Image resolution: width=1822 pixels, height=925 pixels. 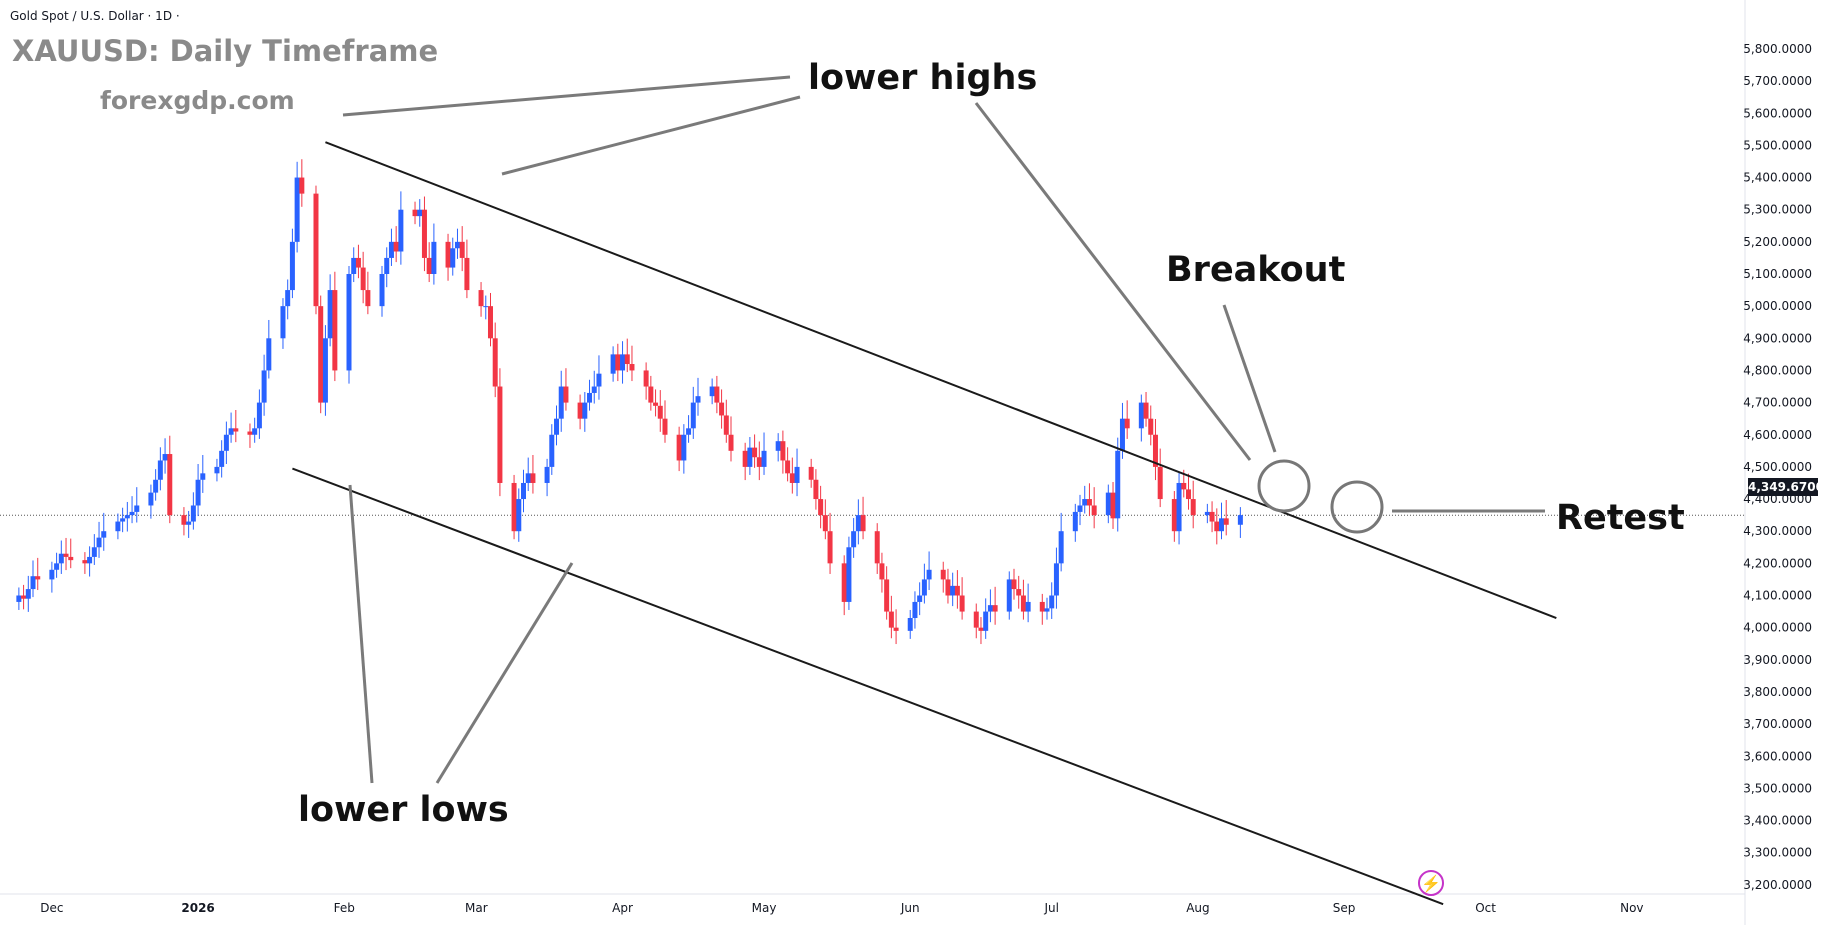 What do you see at coordinates (344, 908) in the screenshot?
I see `x-tick-label: Feb` at bounding box center [344, 908].